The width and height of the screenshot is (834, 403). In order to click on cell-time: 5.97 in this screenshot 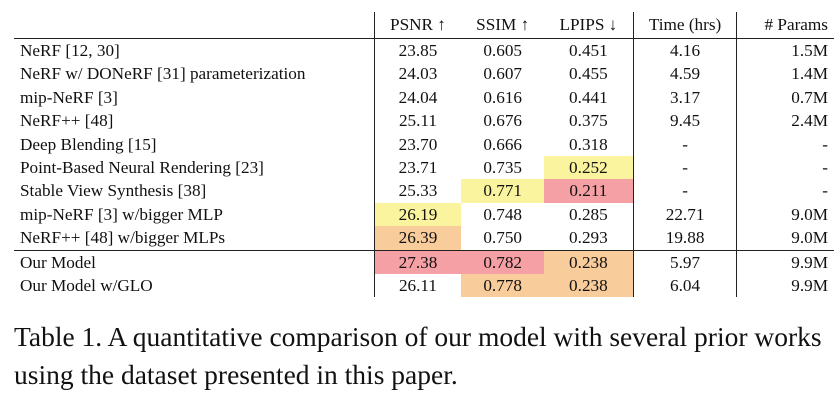, I will do `click(684, 262)`.